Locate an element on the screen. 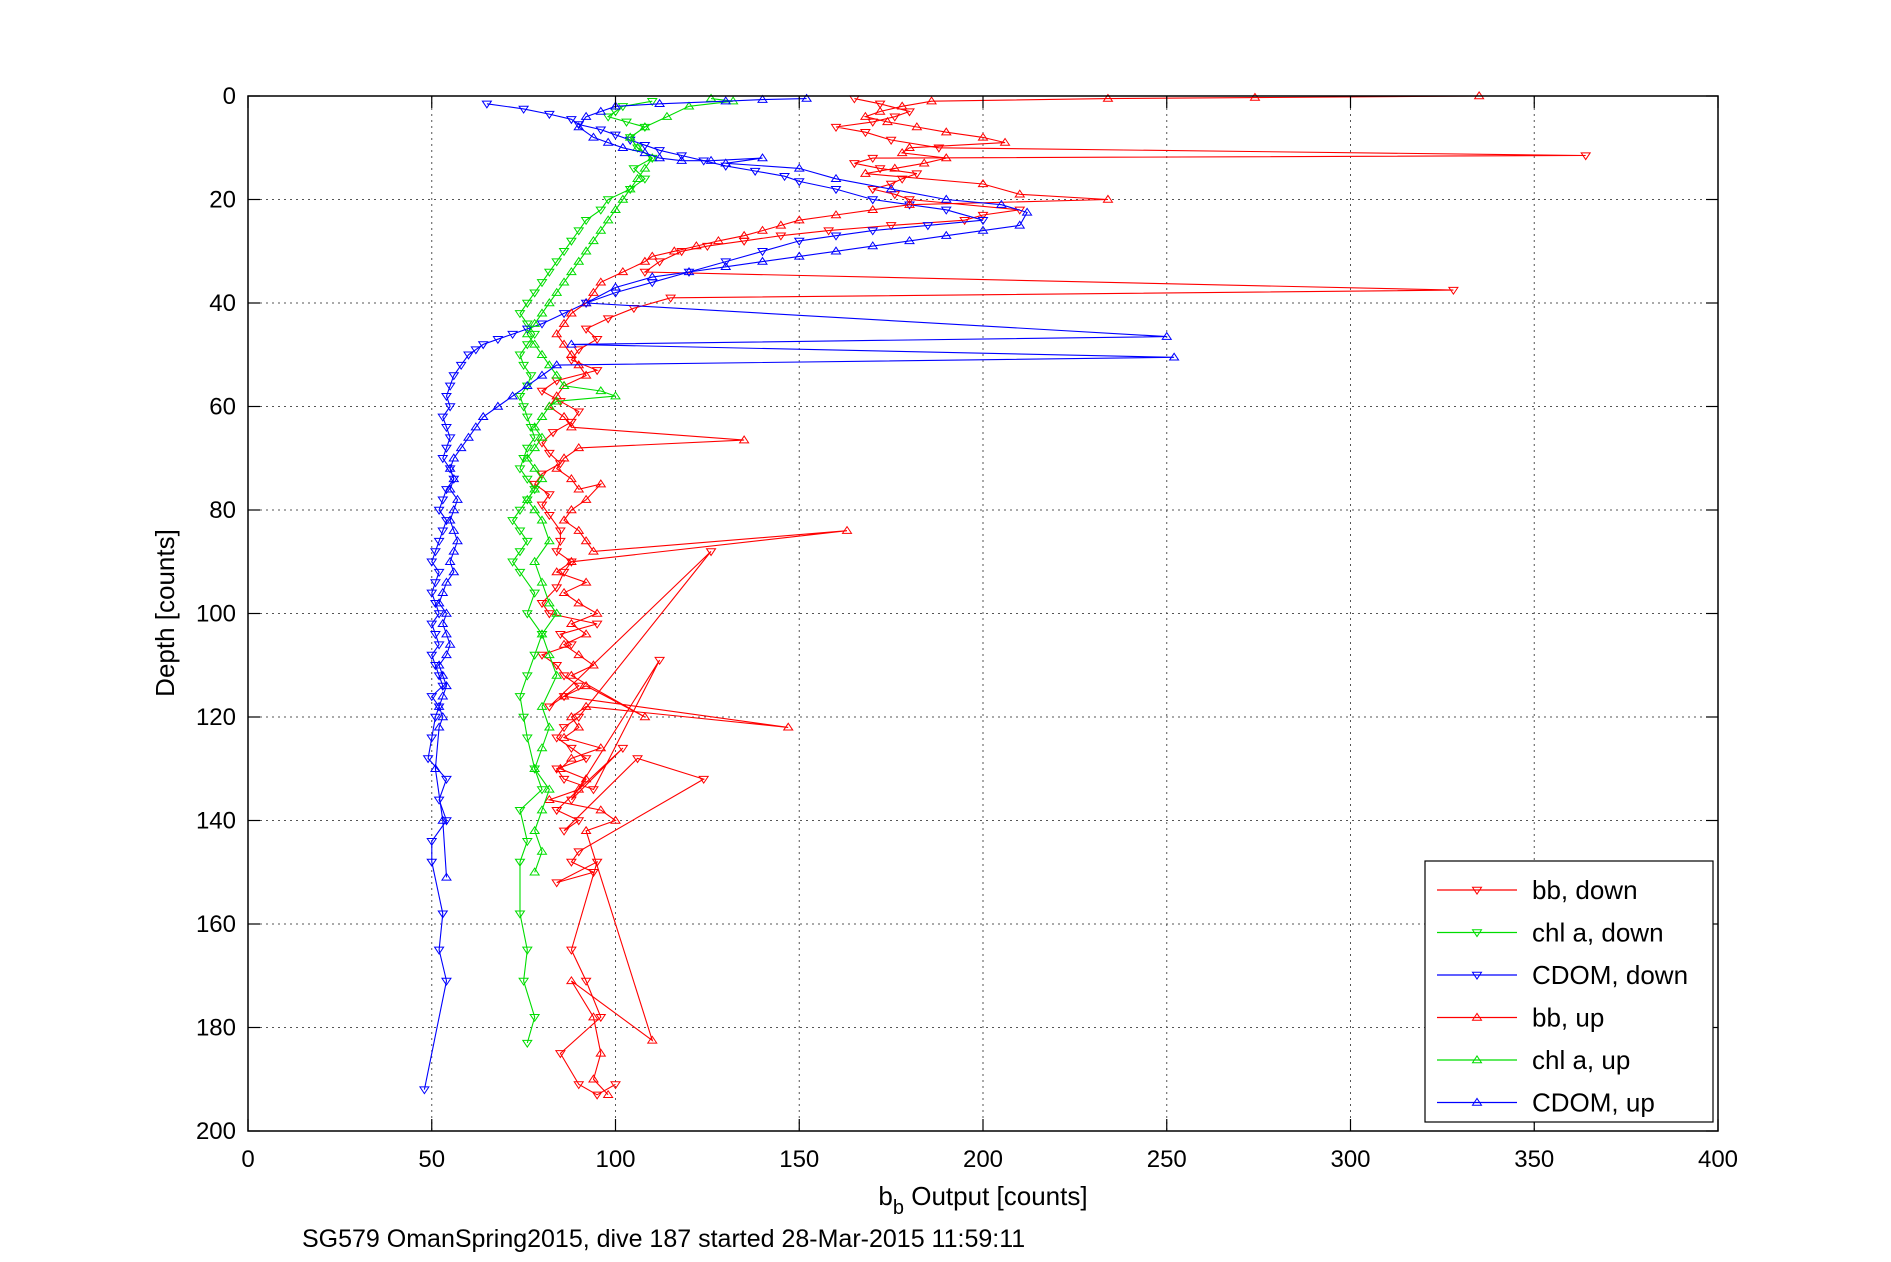 The width and height of the screenshot is (1891, 1262). x-tick-label: 200 is located at coordinates (983, 1159).